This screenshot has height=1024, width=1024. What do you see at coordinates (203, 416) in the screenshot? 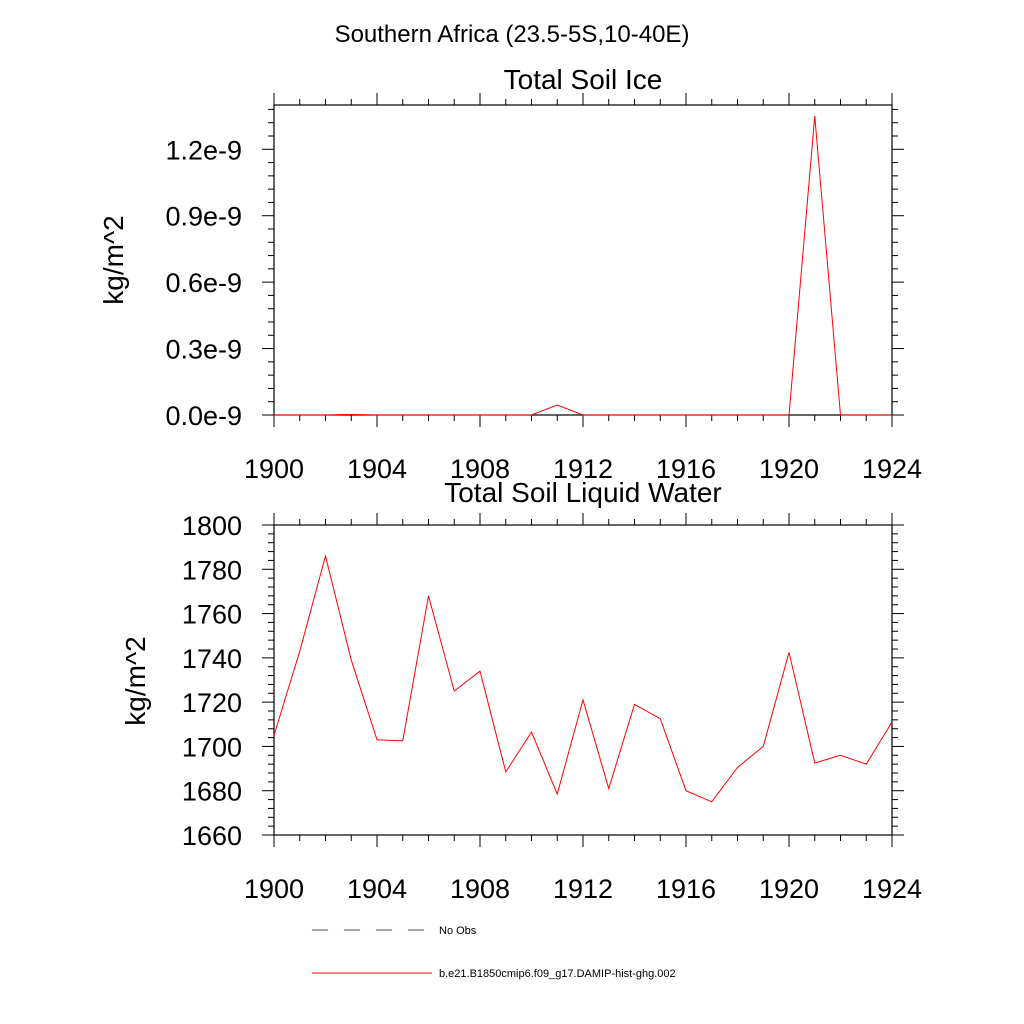
I see `y-tick-label: 0.0e-9` at bounding box center [203, 416].